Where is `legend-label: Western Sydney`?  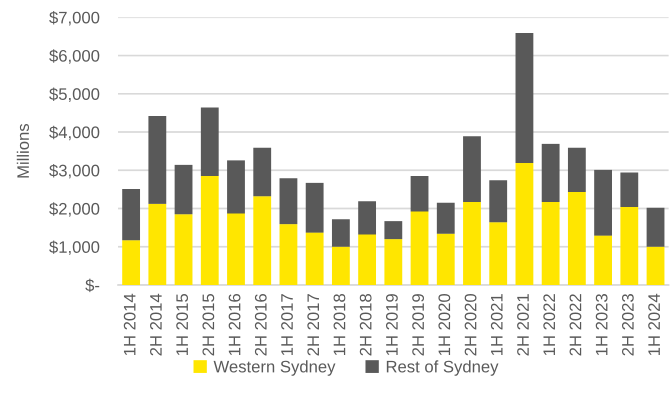
legend-label: Western Sydney is located at coordinates (275, 368).